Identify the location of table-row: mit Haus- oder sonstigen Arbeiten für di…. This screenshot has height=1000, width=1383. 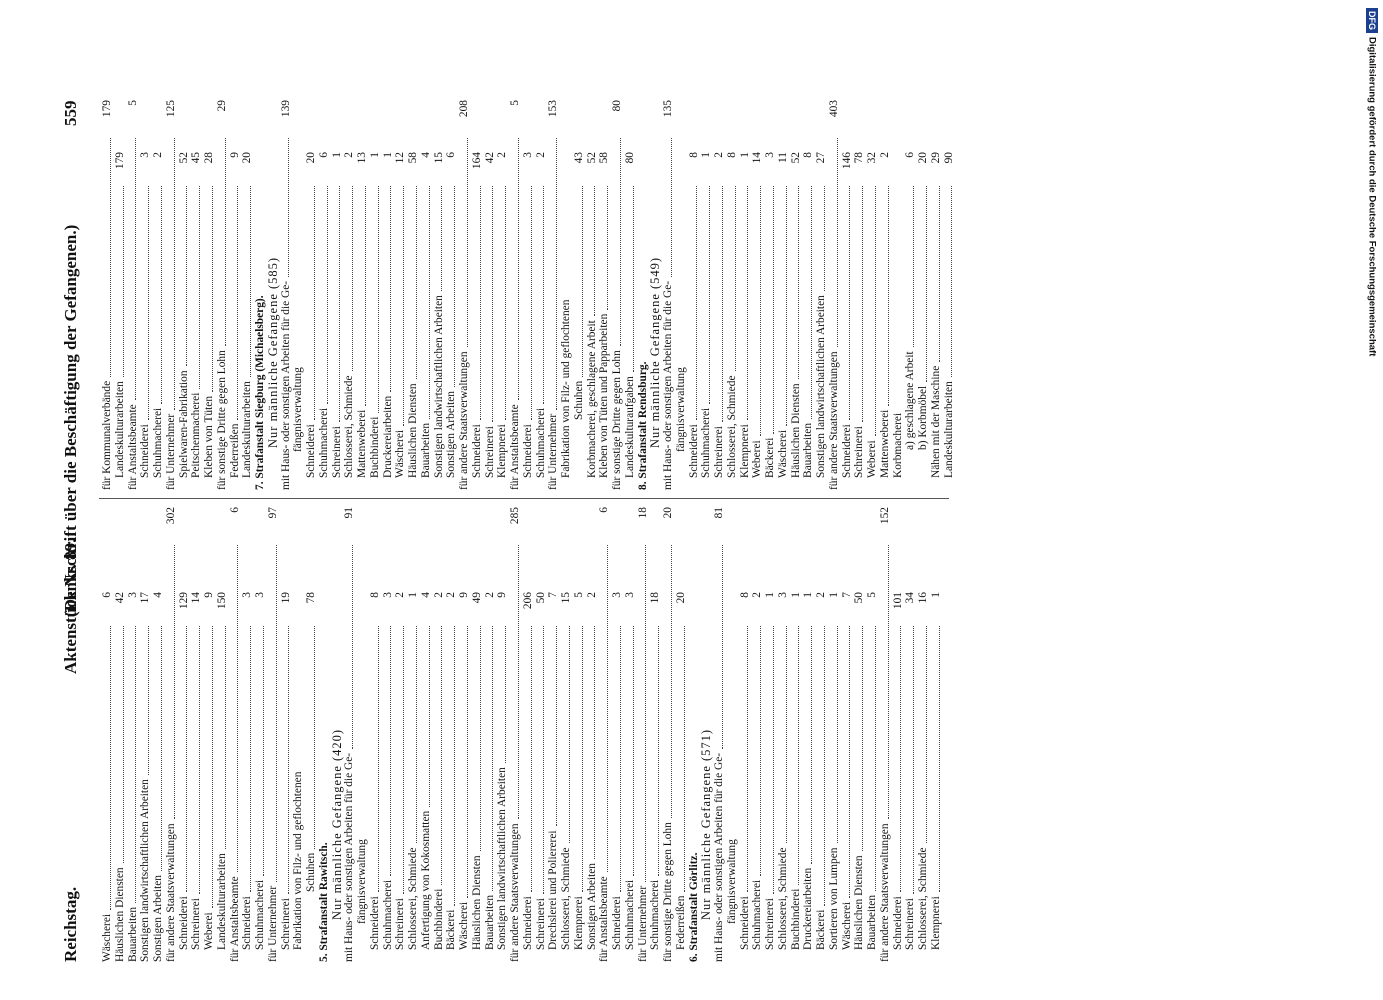
(349, 734).